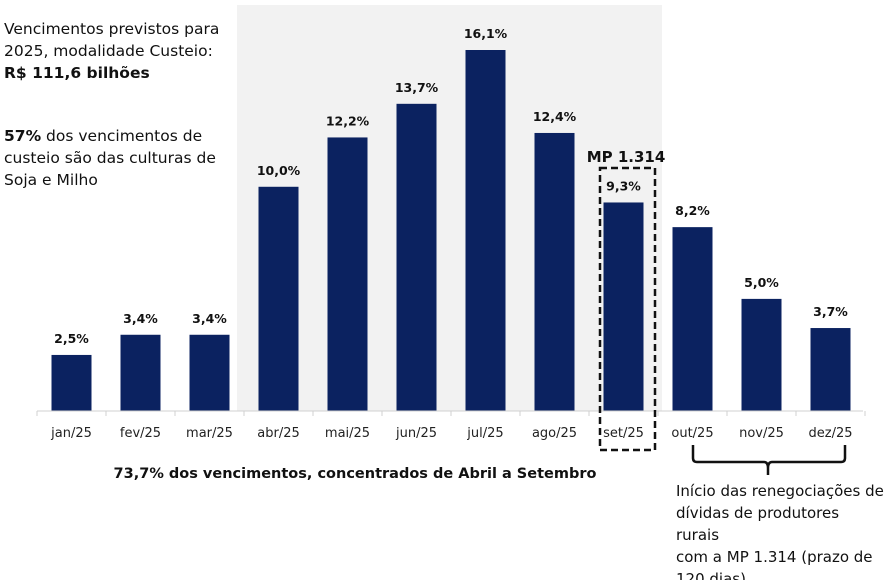 This screenshot has width=884, height=580. What do you see at coordinates (416, 433) in the screenshot?
I see `x-tick-label: jun/25` at bounding box center [416, 433].